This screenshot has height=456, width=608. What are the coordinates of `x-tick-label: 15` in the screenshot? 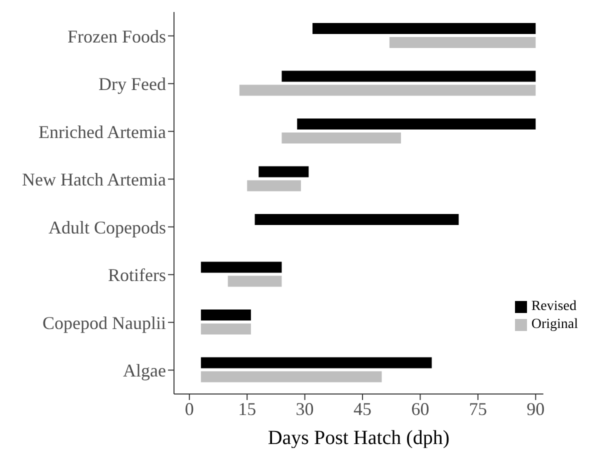 It's located at (247, 408).